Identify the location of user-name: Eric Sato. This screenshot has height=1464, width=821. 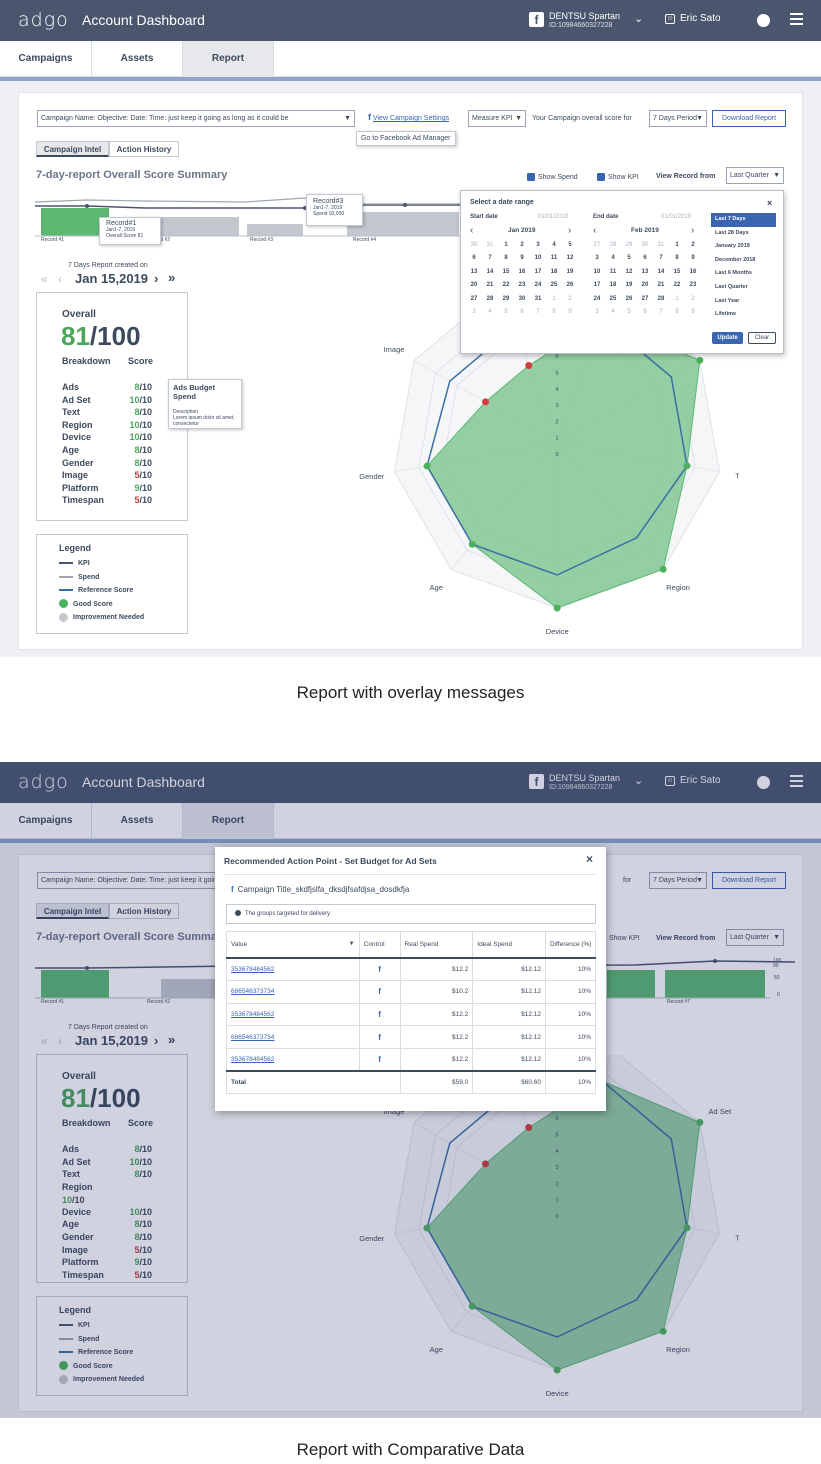
(700, 18).